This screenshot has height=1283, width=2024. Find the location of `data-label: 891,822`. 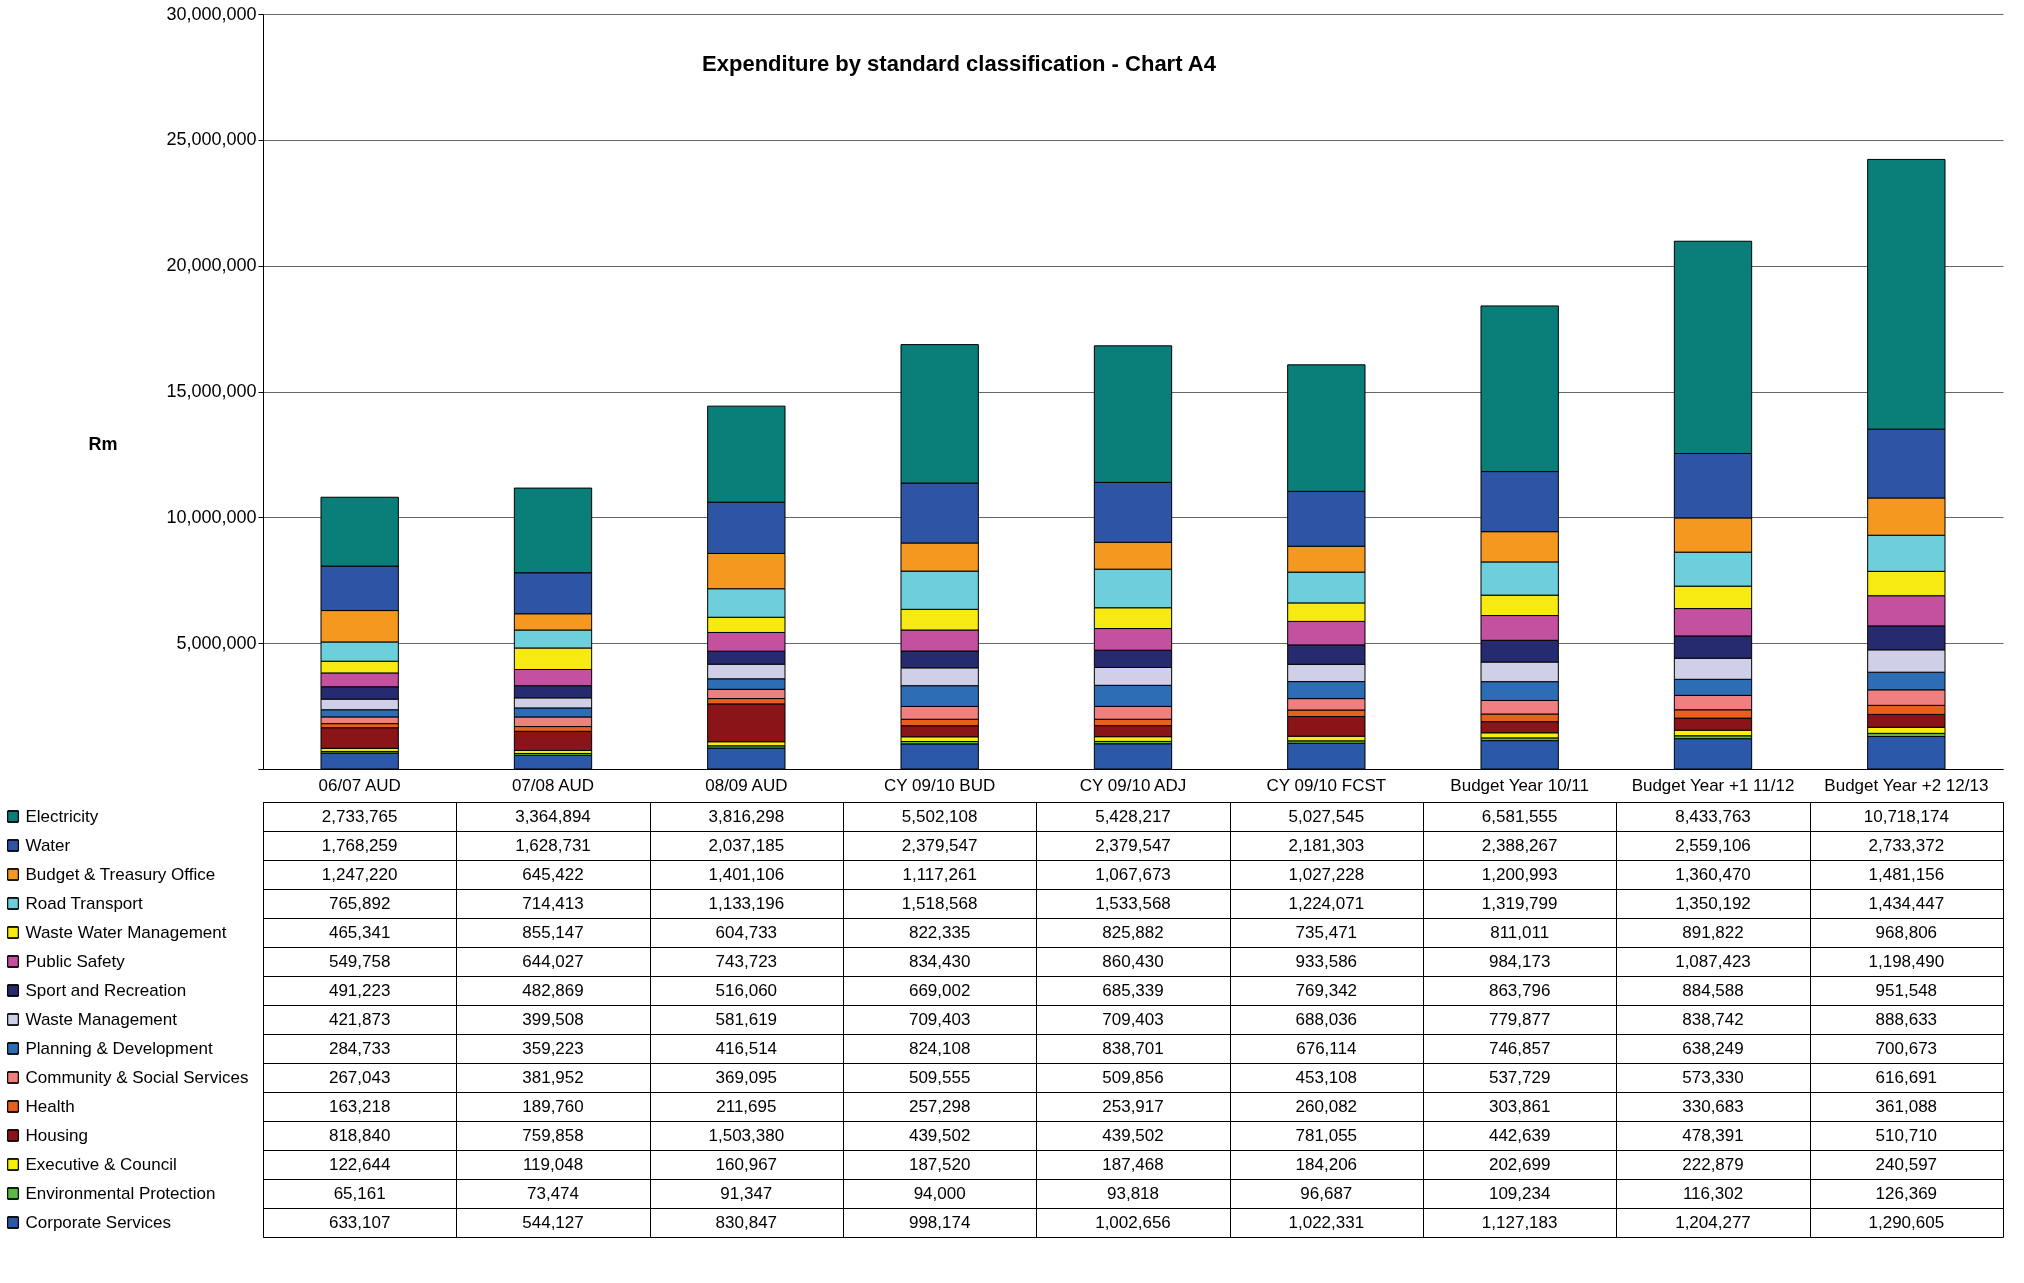

data-label: 891,822 is located at coordinates (1713, 932).